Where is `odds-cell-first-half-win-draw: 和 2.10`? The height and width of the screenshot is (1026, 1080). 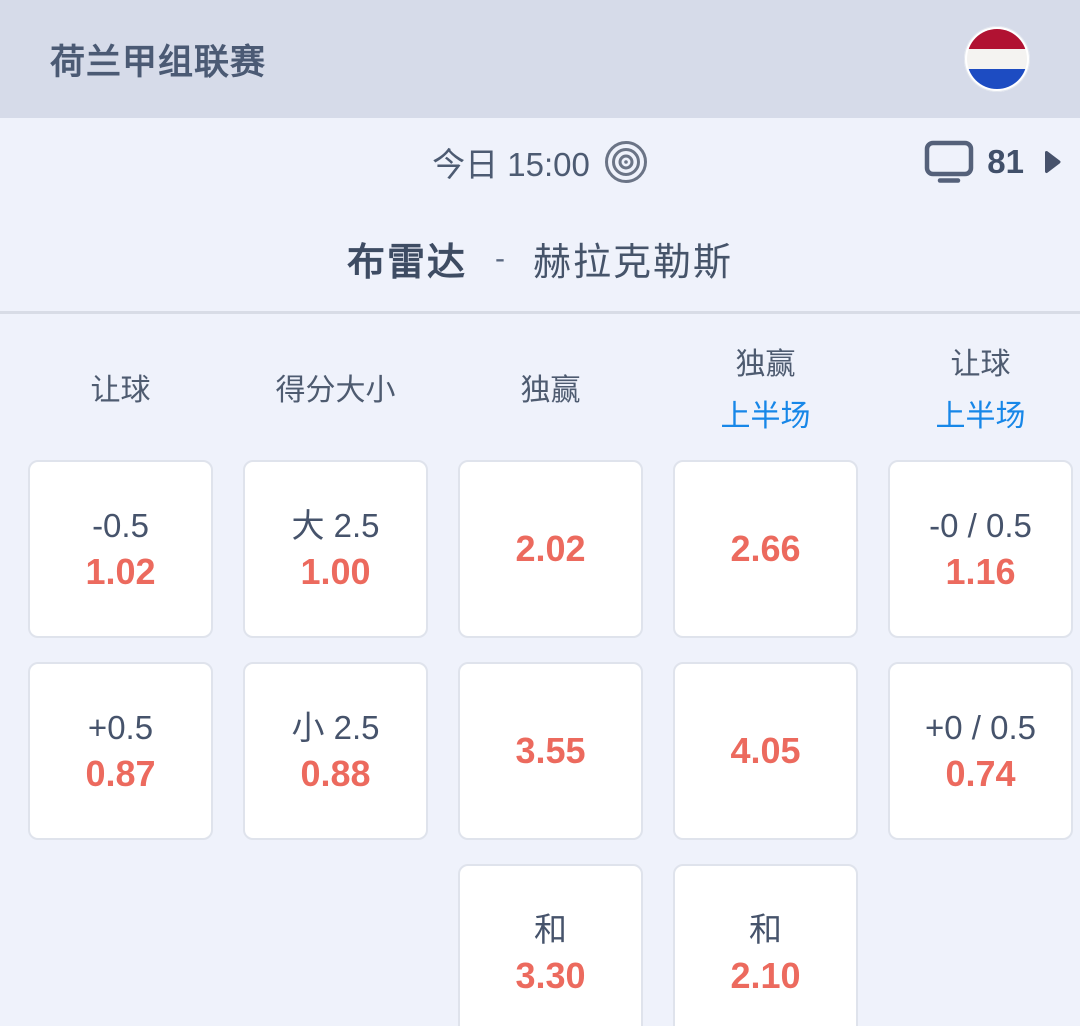 odds-cell-first-half-win-draw: 和 2.10 is located at coordinates (765, 945).